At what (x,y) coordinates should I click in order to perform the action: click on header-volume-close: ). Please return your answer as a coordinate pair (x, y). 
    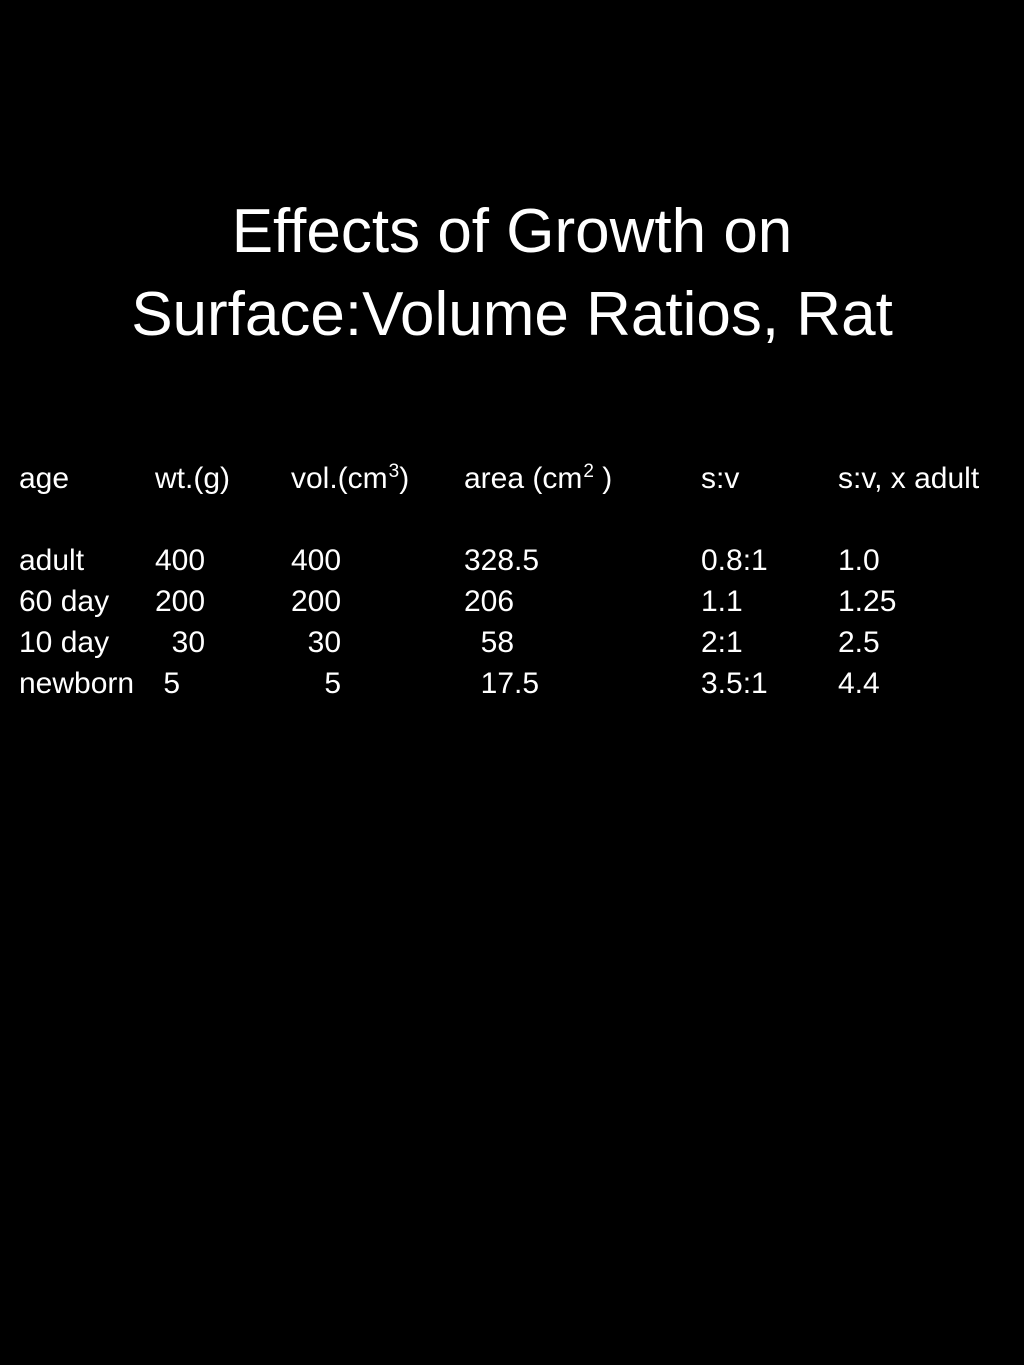
    Looking at the image, I should click on (404, 478).